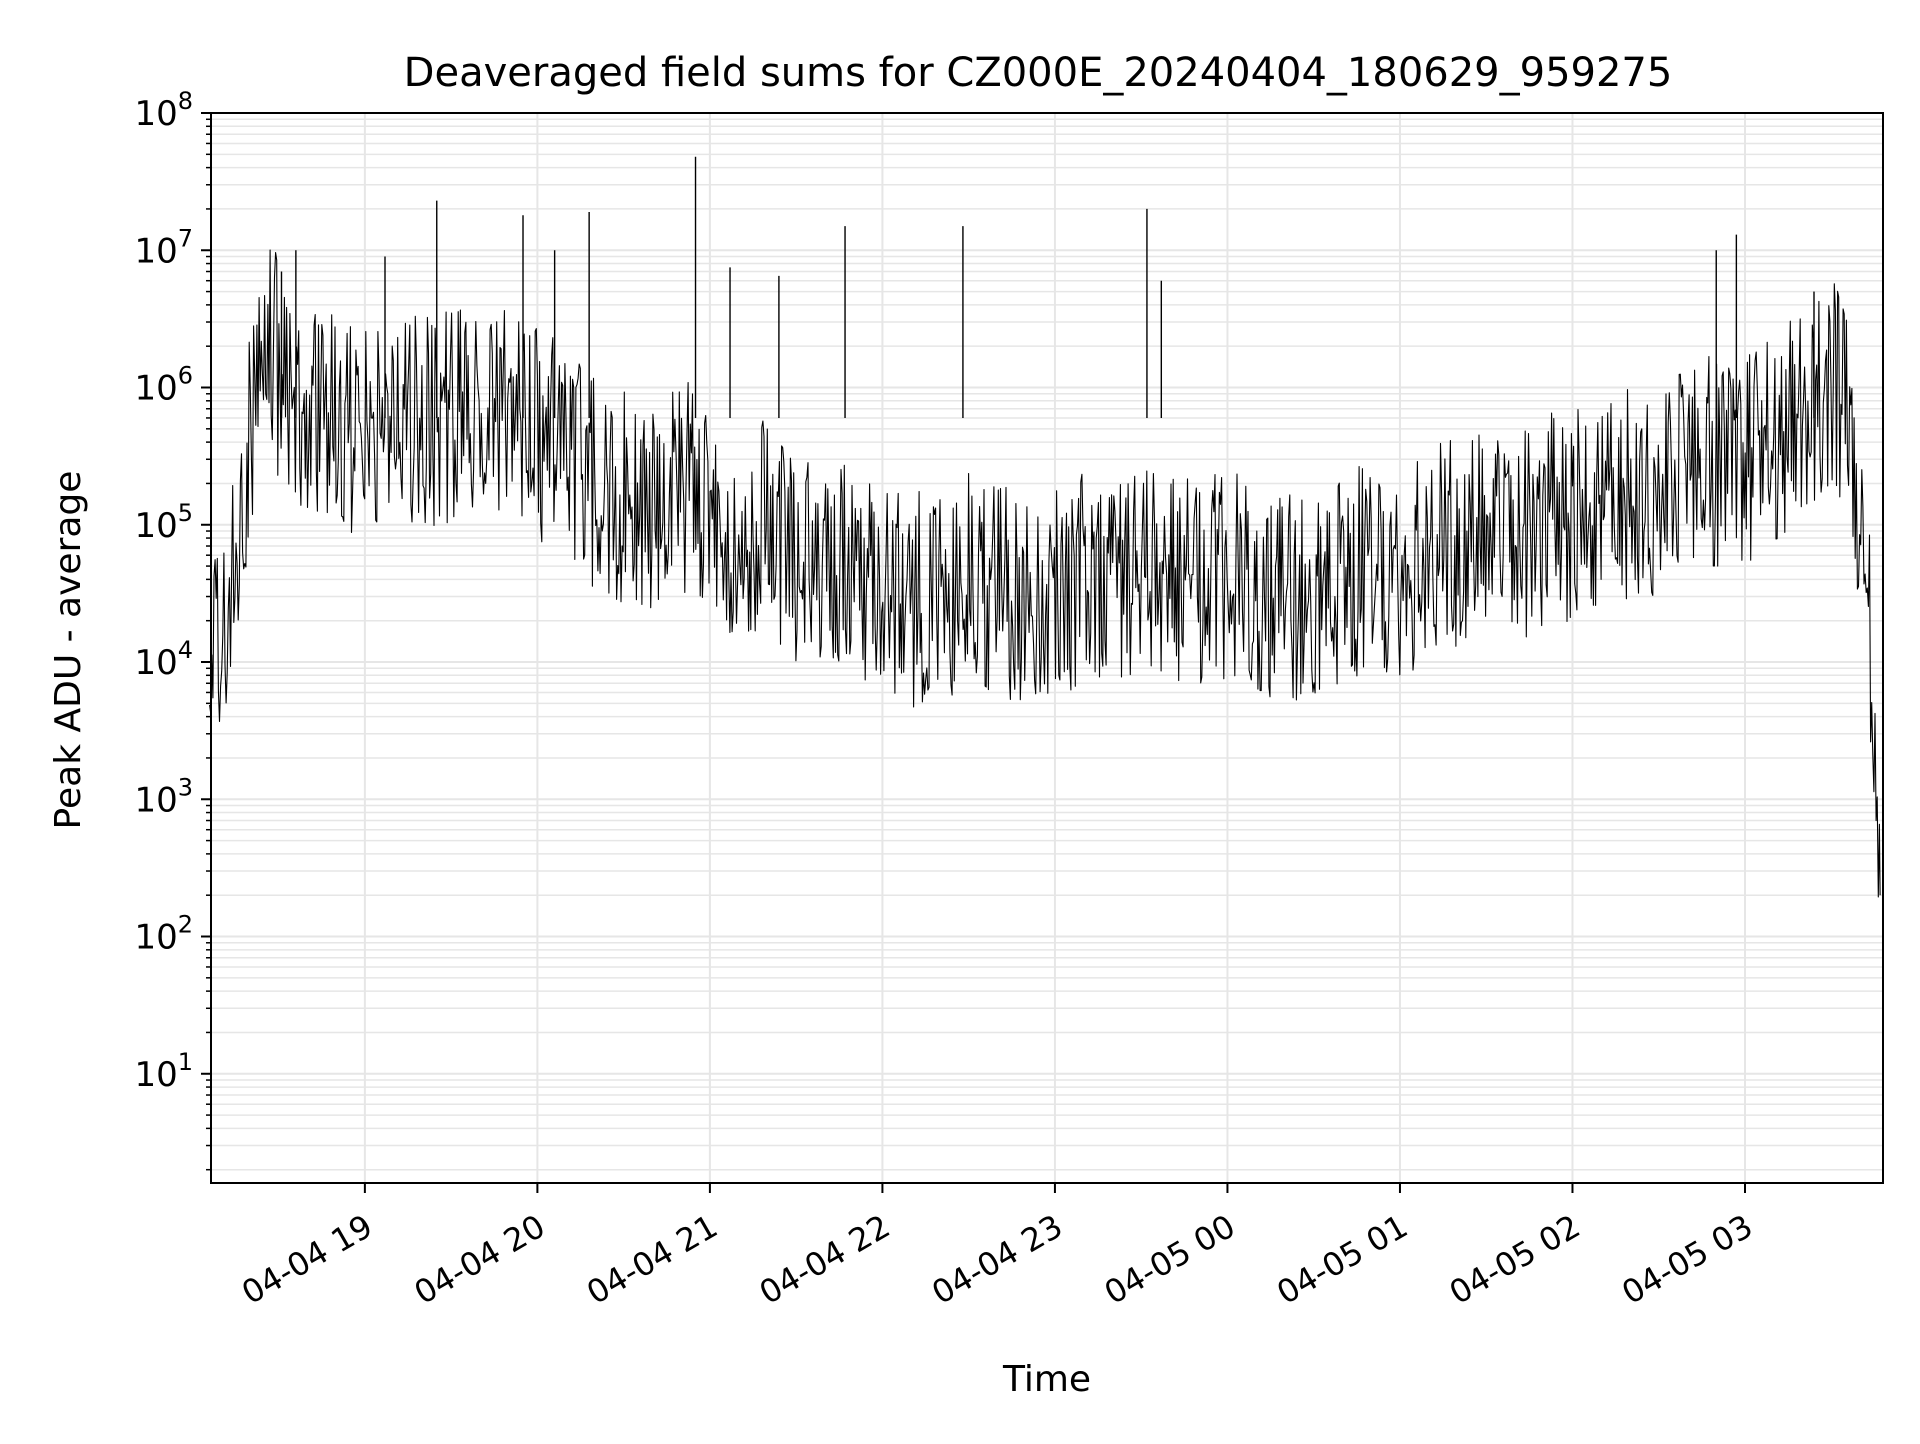 Image resolution: width=1920 pixels, height=1444 pixels. Describe the element at coordinates (163, 110) in the screenshot. I see `y-tick-label: 10⁸` at that location.